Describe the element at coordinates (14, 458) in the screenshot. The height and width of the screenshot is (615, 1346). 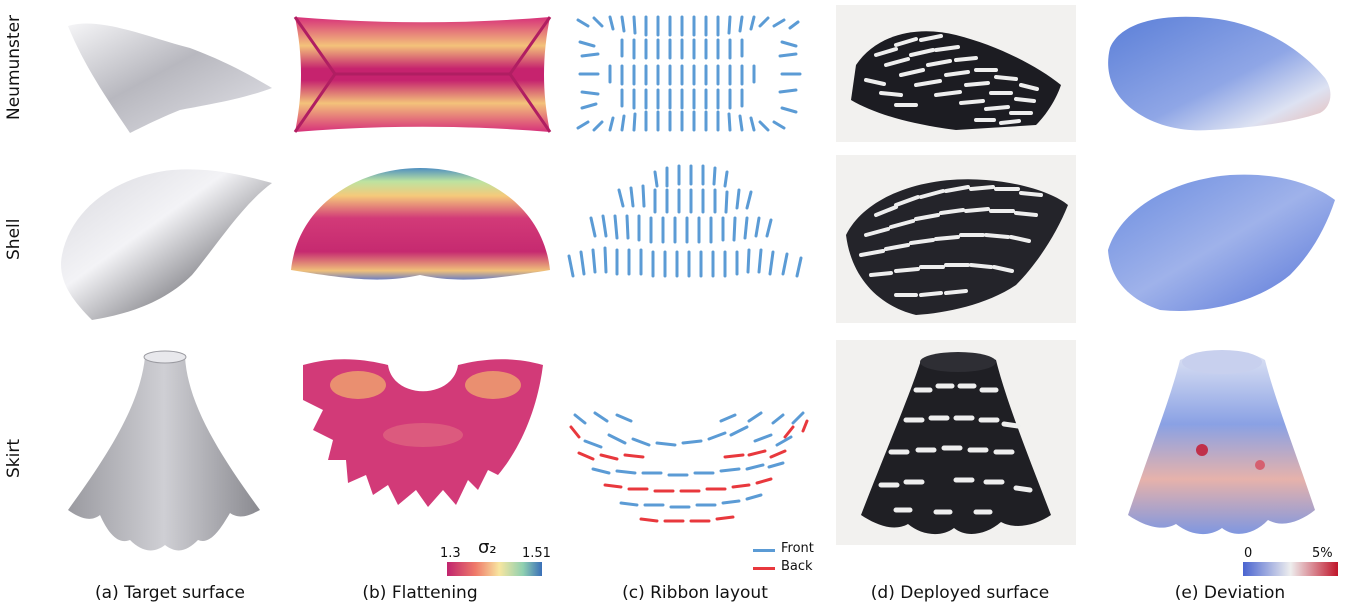
I see `row-label-skirt: Skirt` at that location.